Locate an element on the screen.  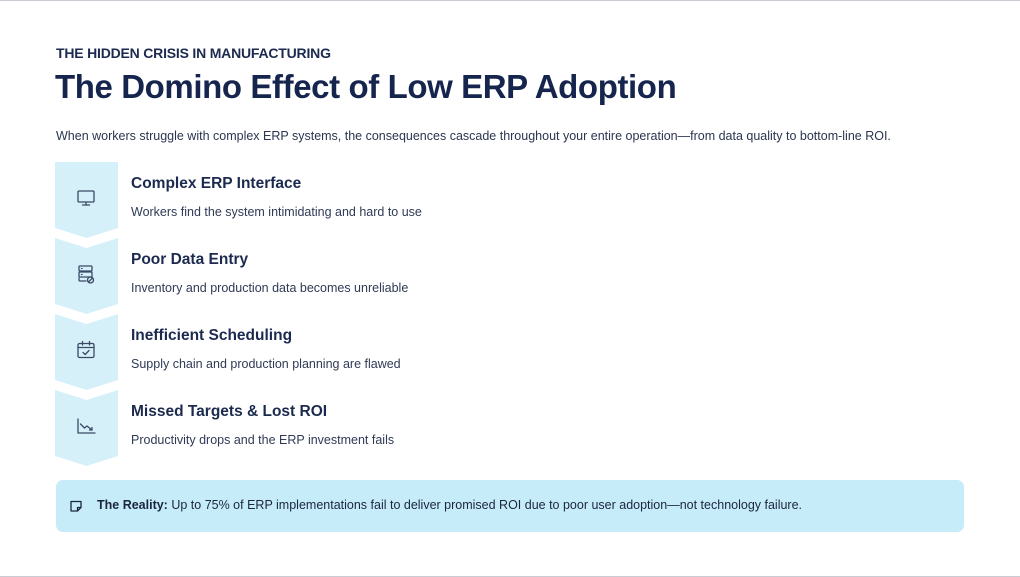
top-divider is located at coordinates (510, 0).